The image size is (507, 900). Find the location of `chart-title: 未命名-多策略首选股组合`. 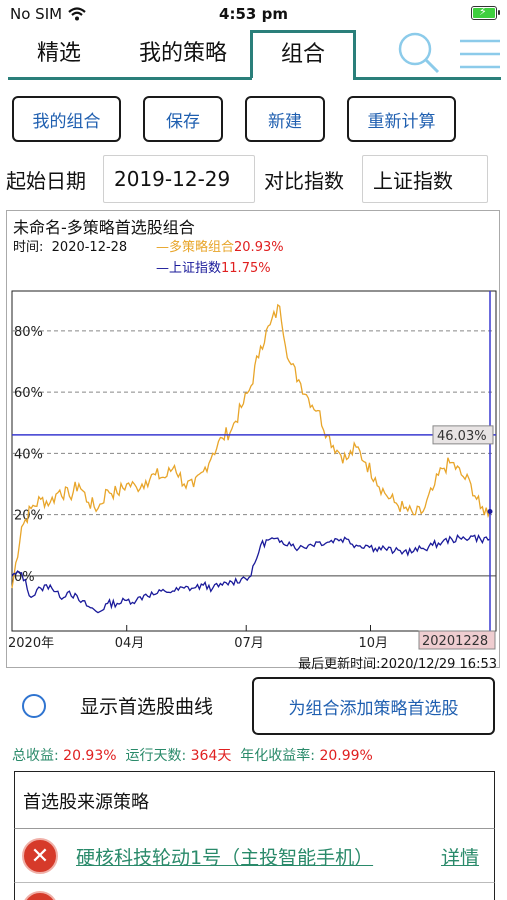

chart-title: 未命名-多策略首选股组合 is located at coordinates (104, 227).